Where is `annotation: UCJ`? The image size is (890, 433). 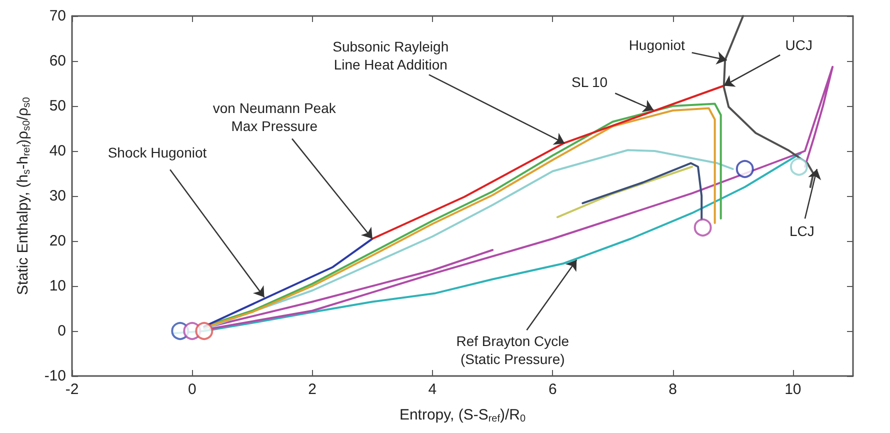 annotation: UCJ is located at coordinates (798, 44).